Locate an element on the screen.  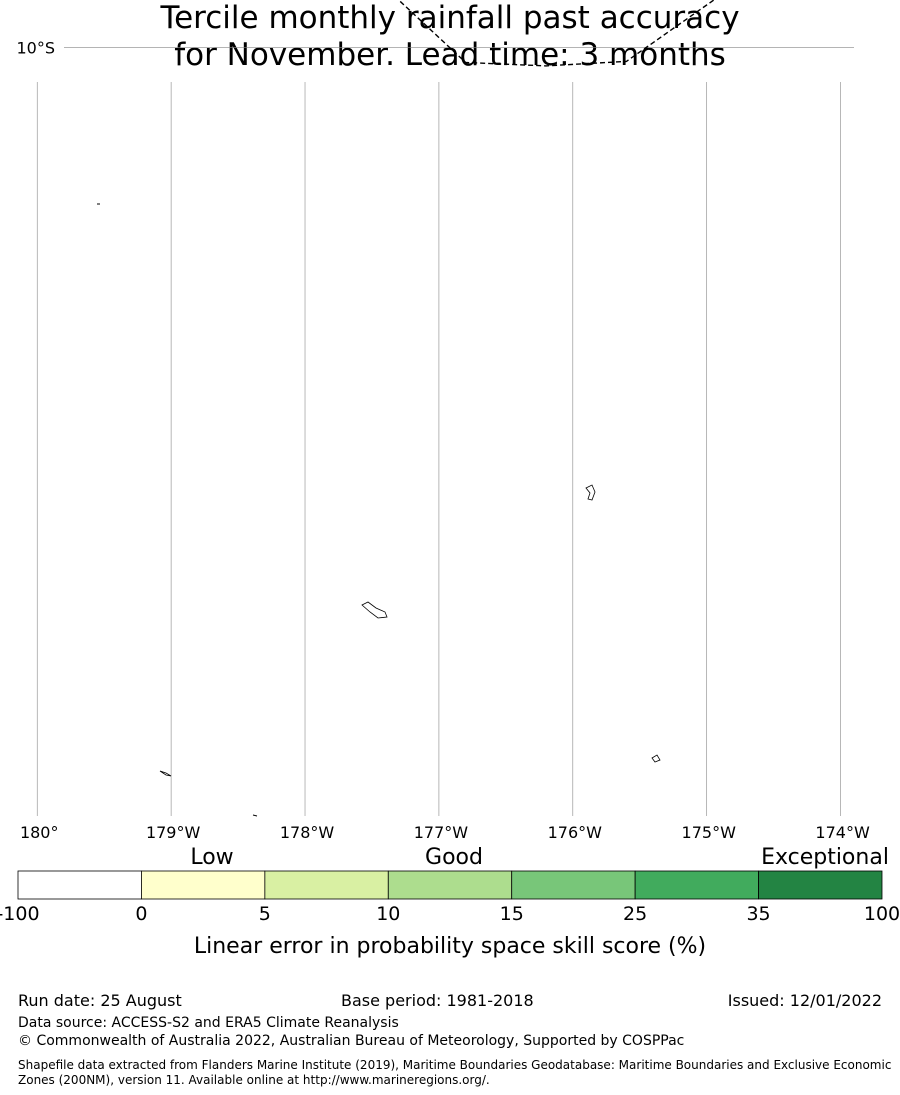
colorbar-tick-labels: -100 0 5 10 15 25 35 100 is located at coordinates (450, 914).